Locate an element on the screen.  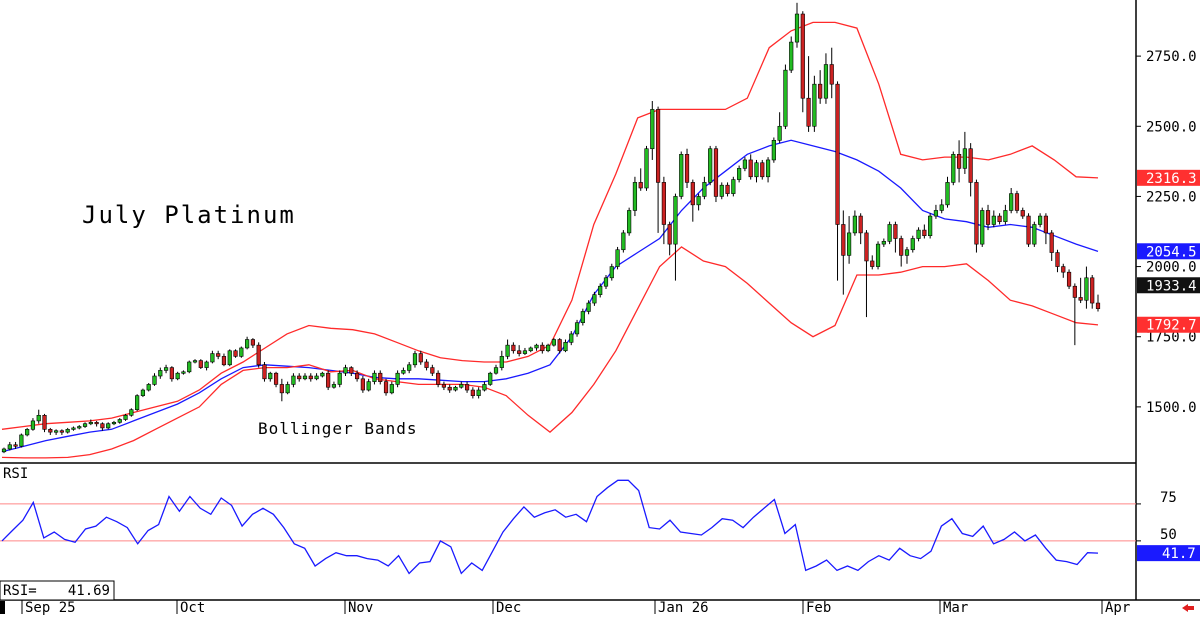
price-y-axis: 2750.0 2500.0 2250.0 2000.0 1750.0 1500.0 is located at coordinates (1166, 232).